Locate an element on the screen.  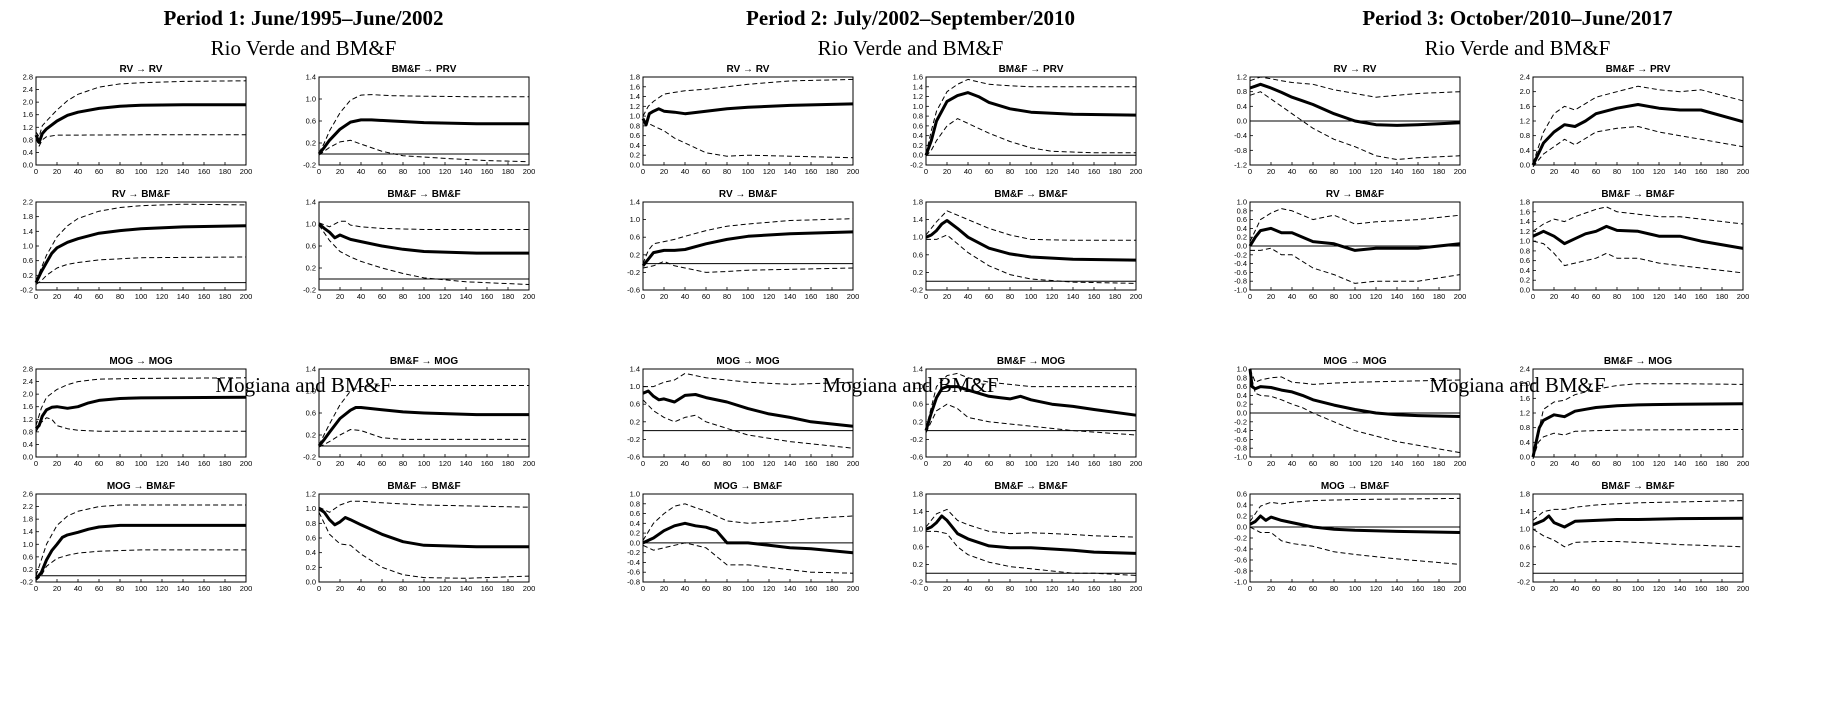
y-tick-label: 1.8 is located at coordinates (28, 519).